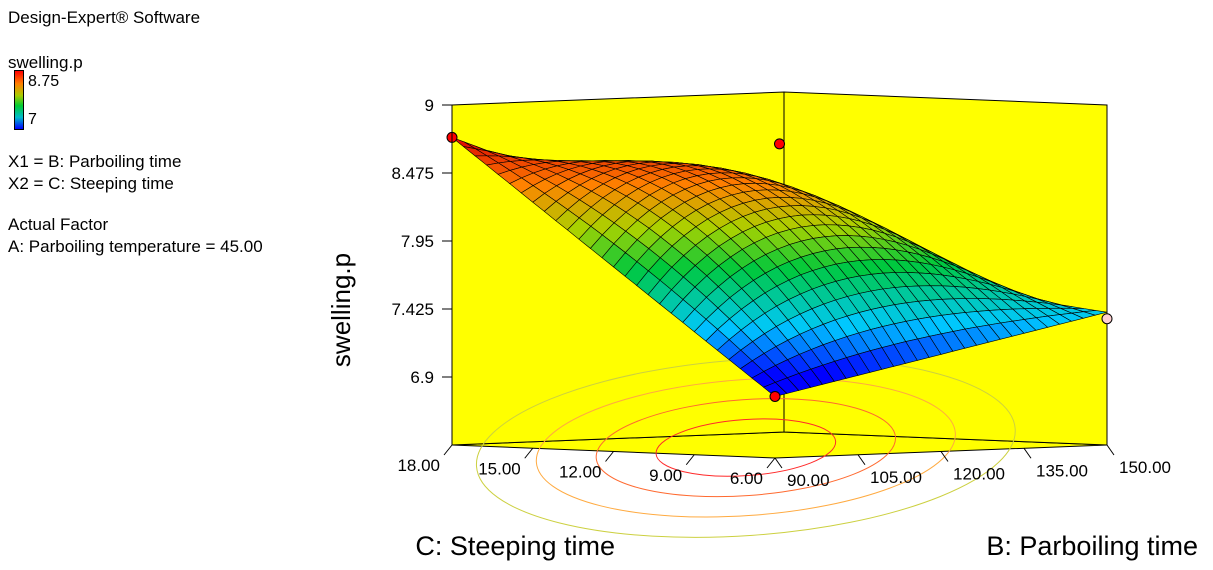  I want to click on z-tick-label: 7.95, so click(417, 241).